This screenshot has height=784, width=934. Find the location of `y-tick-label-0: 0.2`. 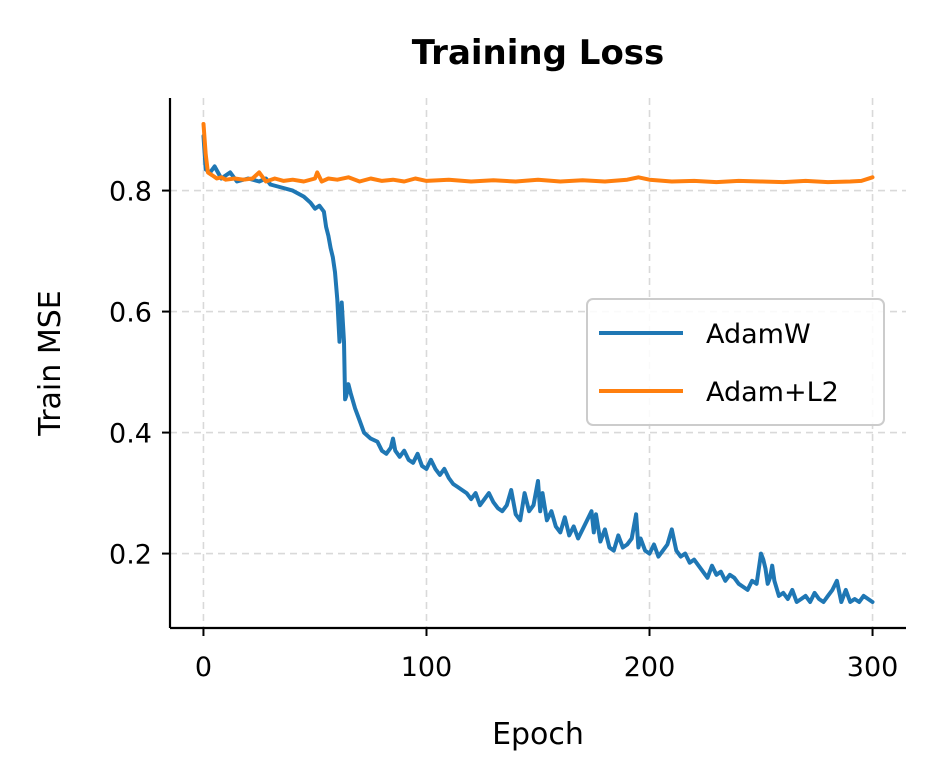

y-tick-label-0: 0.2 is located at coordinates (130, 555).